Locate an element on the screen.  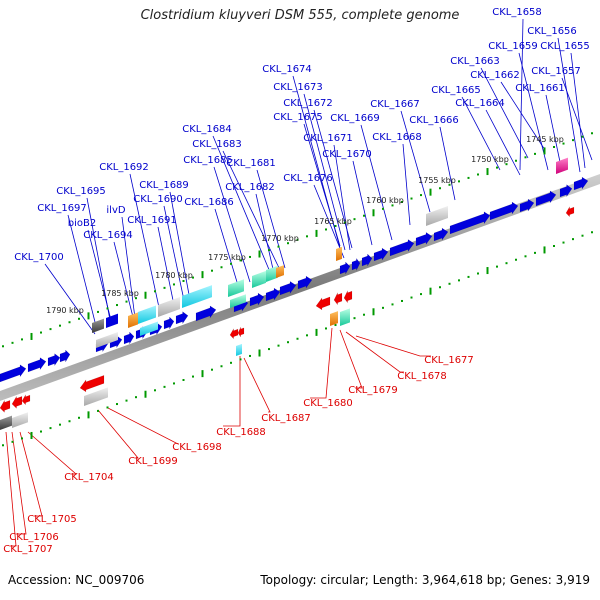
scale-label: 1765 kbp is located at coordinates (333, 221).